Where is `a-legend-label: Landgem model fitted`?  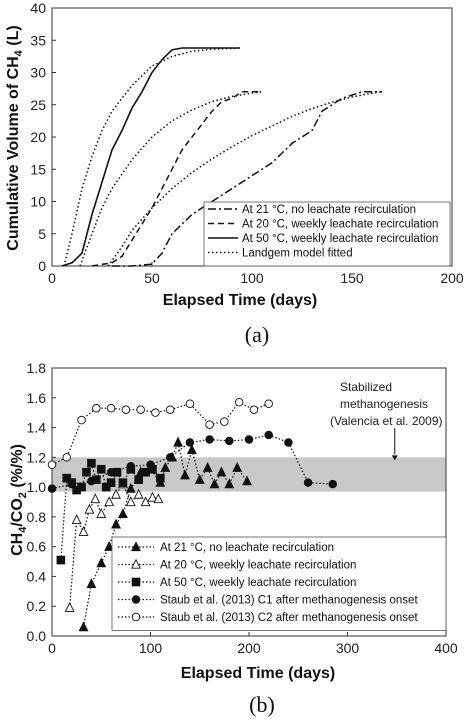
a-legend-label: Landgem model fitted is located at coordinates (297, 254).